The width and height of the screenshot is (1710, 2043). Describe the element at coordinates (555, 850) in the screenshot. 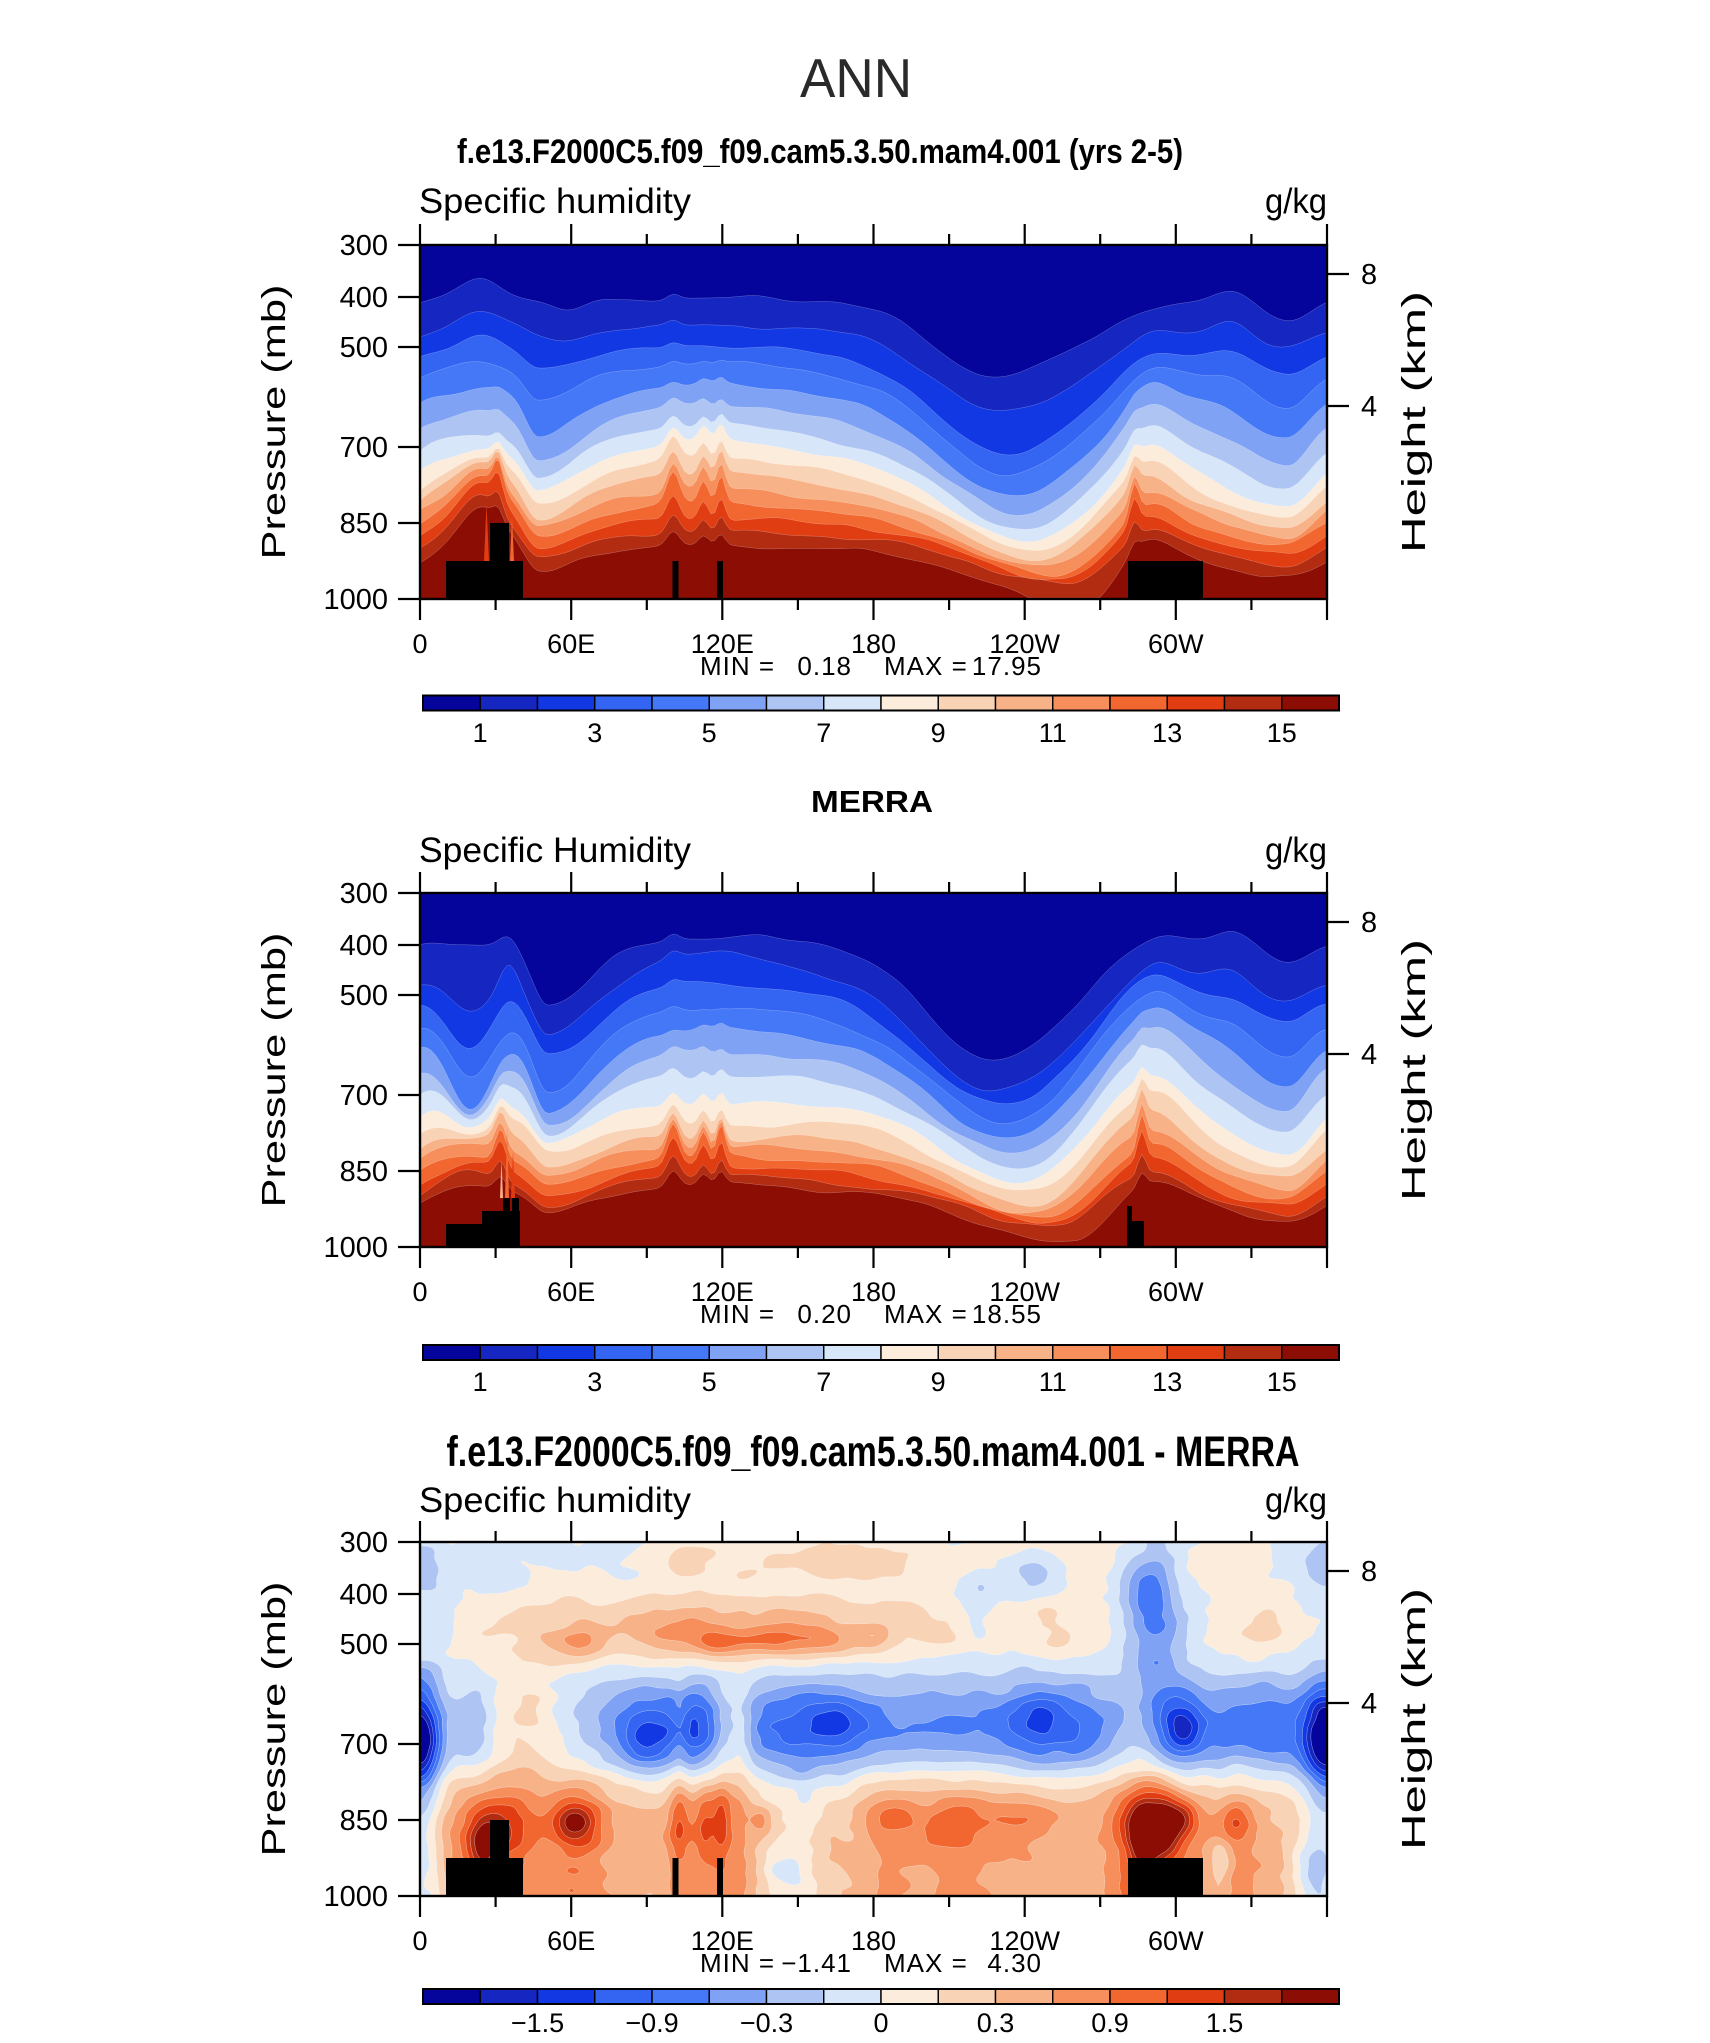

I see `svg-text: Specific Humidity` at that location.